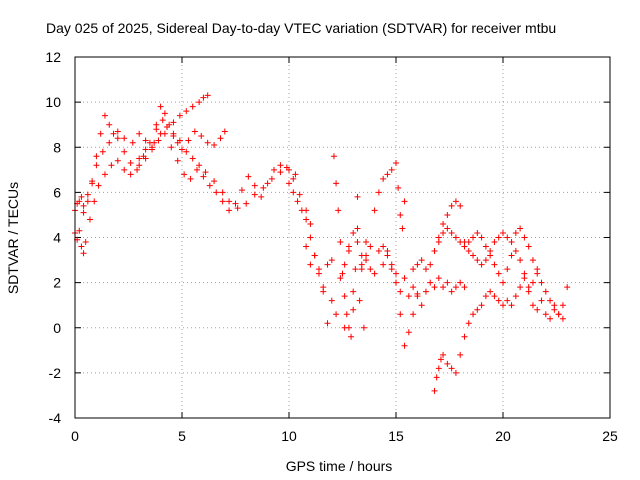 This screenshot has width=640, height=480. What do you see at coordinates (503, 436) in the screenshot?
I see `x-tick-label: 20` at bounding box center [503, 436].